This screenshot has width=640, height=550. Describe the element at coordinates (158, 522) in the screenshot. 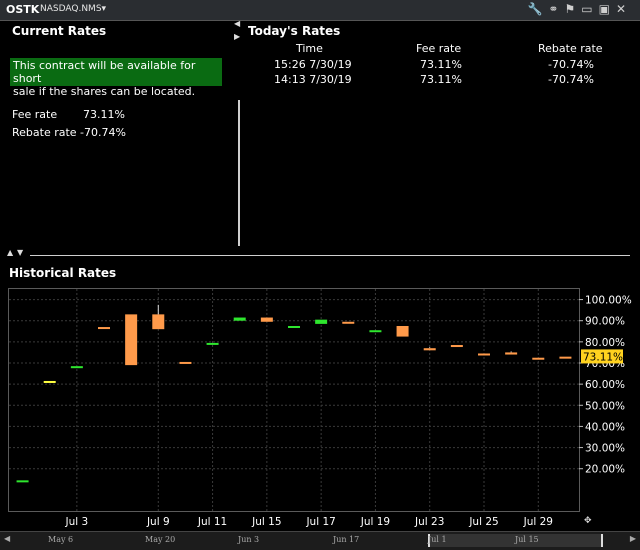

I see `x-tick-label: Jul 9` at that location.